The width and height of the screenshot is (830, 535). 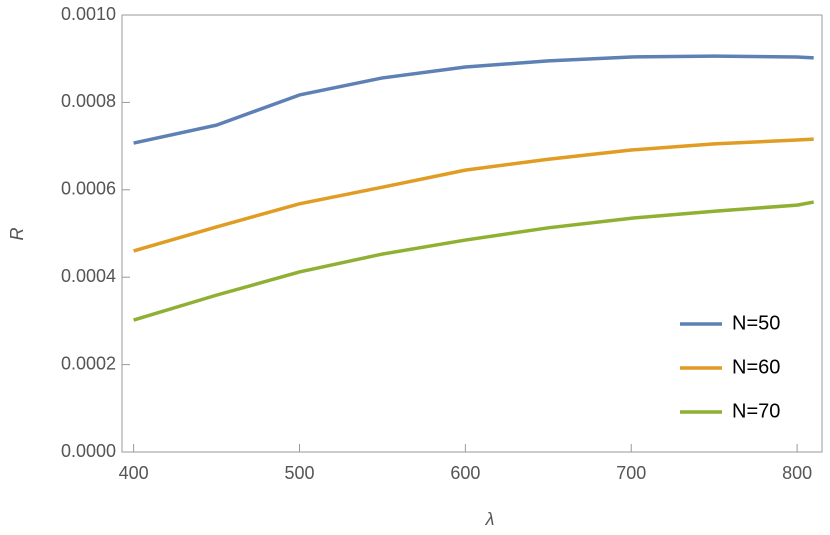 What do you see at coordinates (756, 323) in the screenshot?
I see `legend-label: N=50` at bounding box center [756, 323].